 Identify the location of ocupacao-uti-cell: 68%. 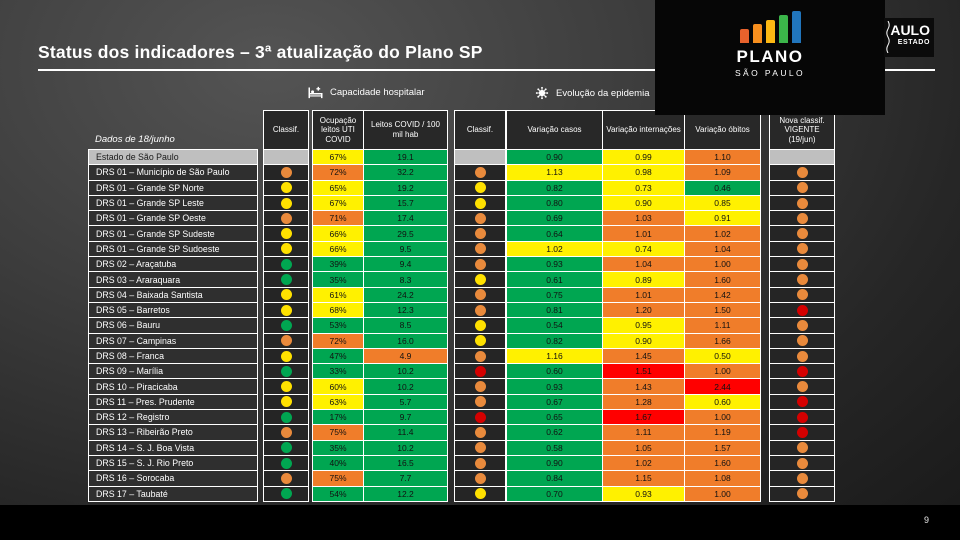
(338, 310).